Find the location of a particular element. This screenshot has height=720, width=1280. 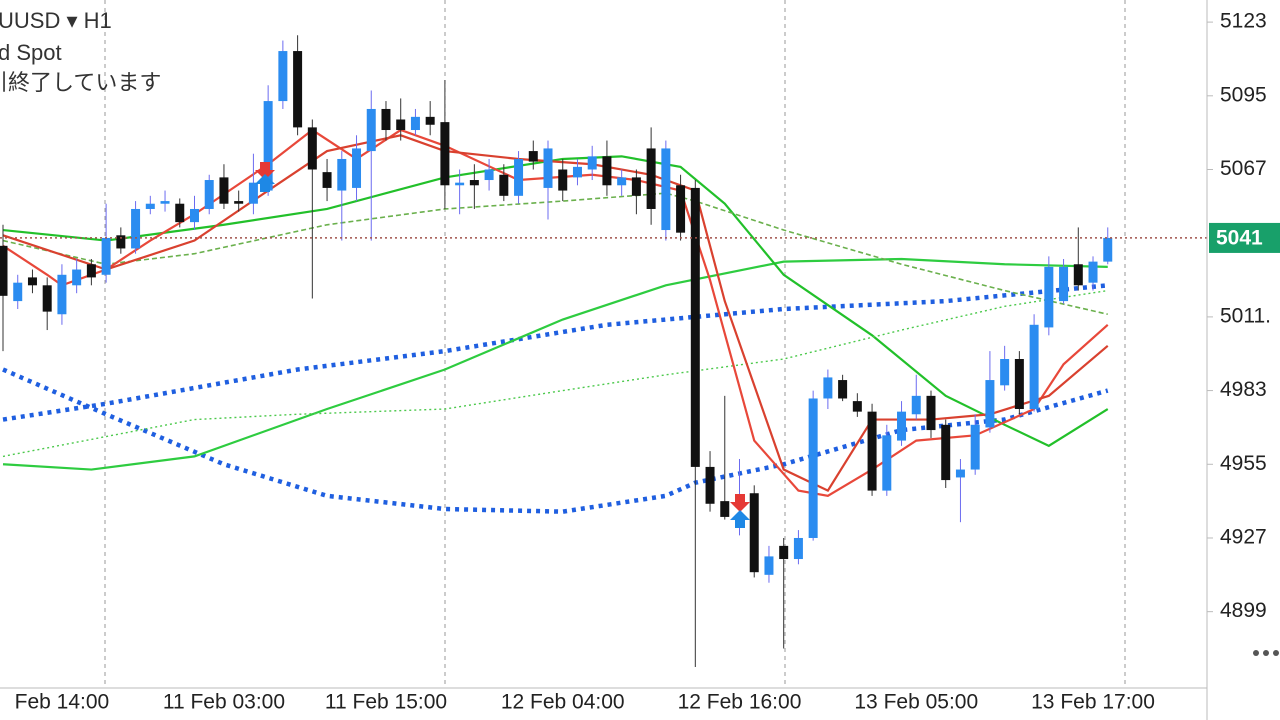

current-price-label: 5041 is located at coordinates (1239, 237).